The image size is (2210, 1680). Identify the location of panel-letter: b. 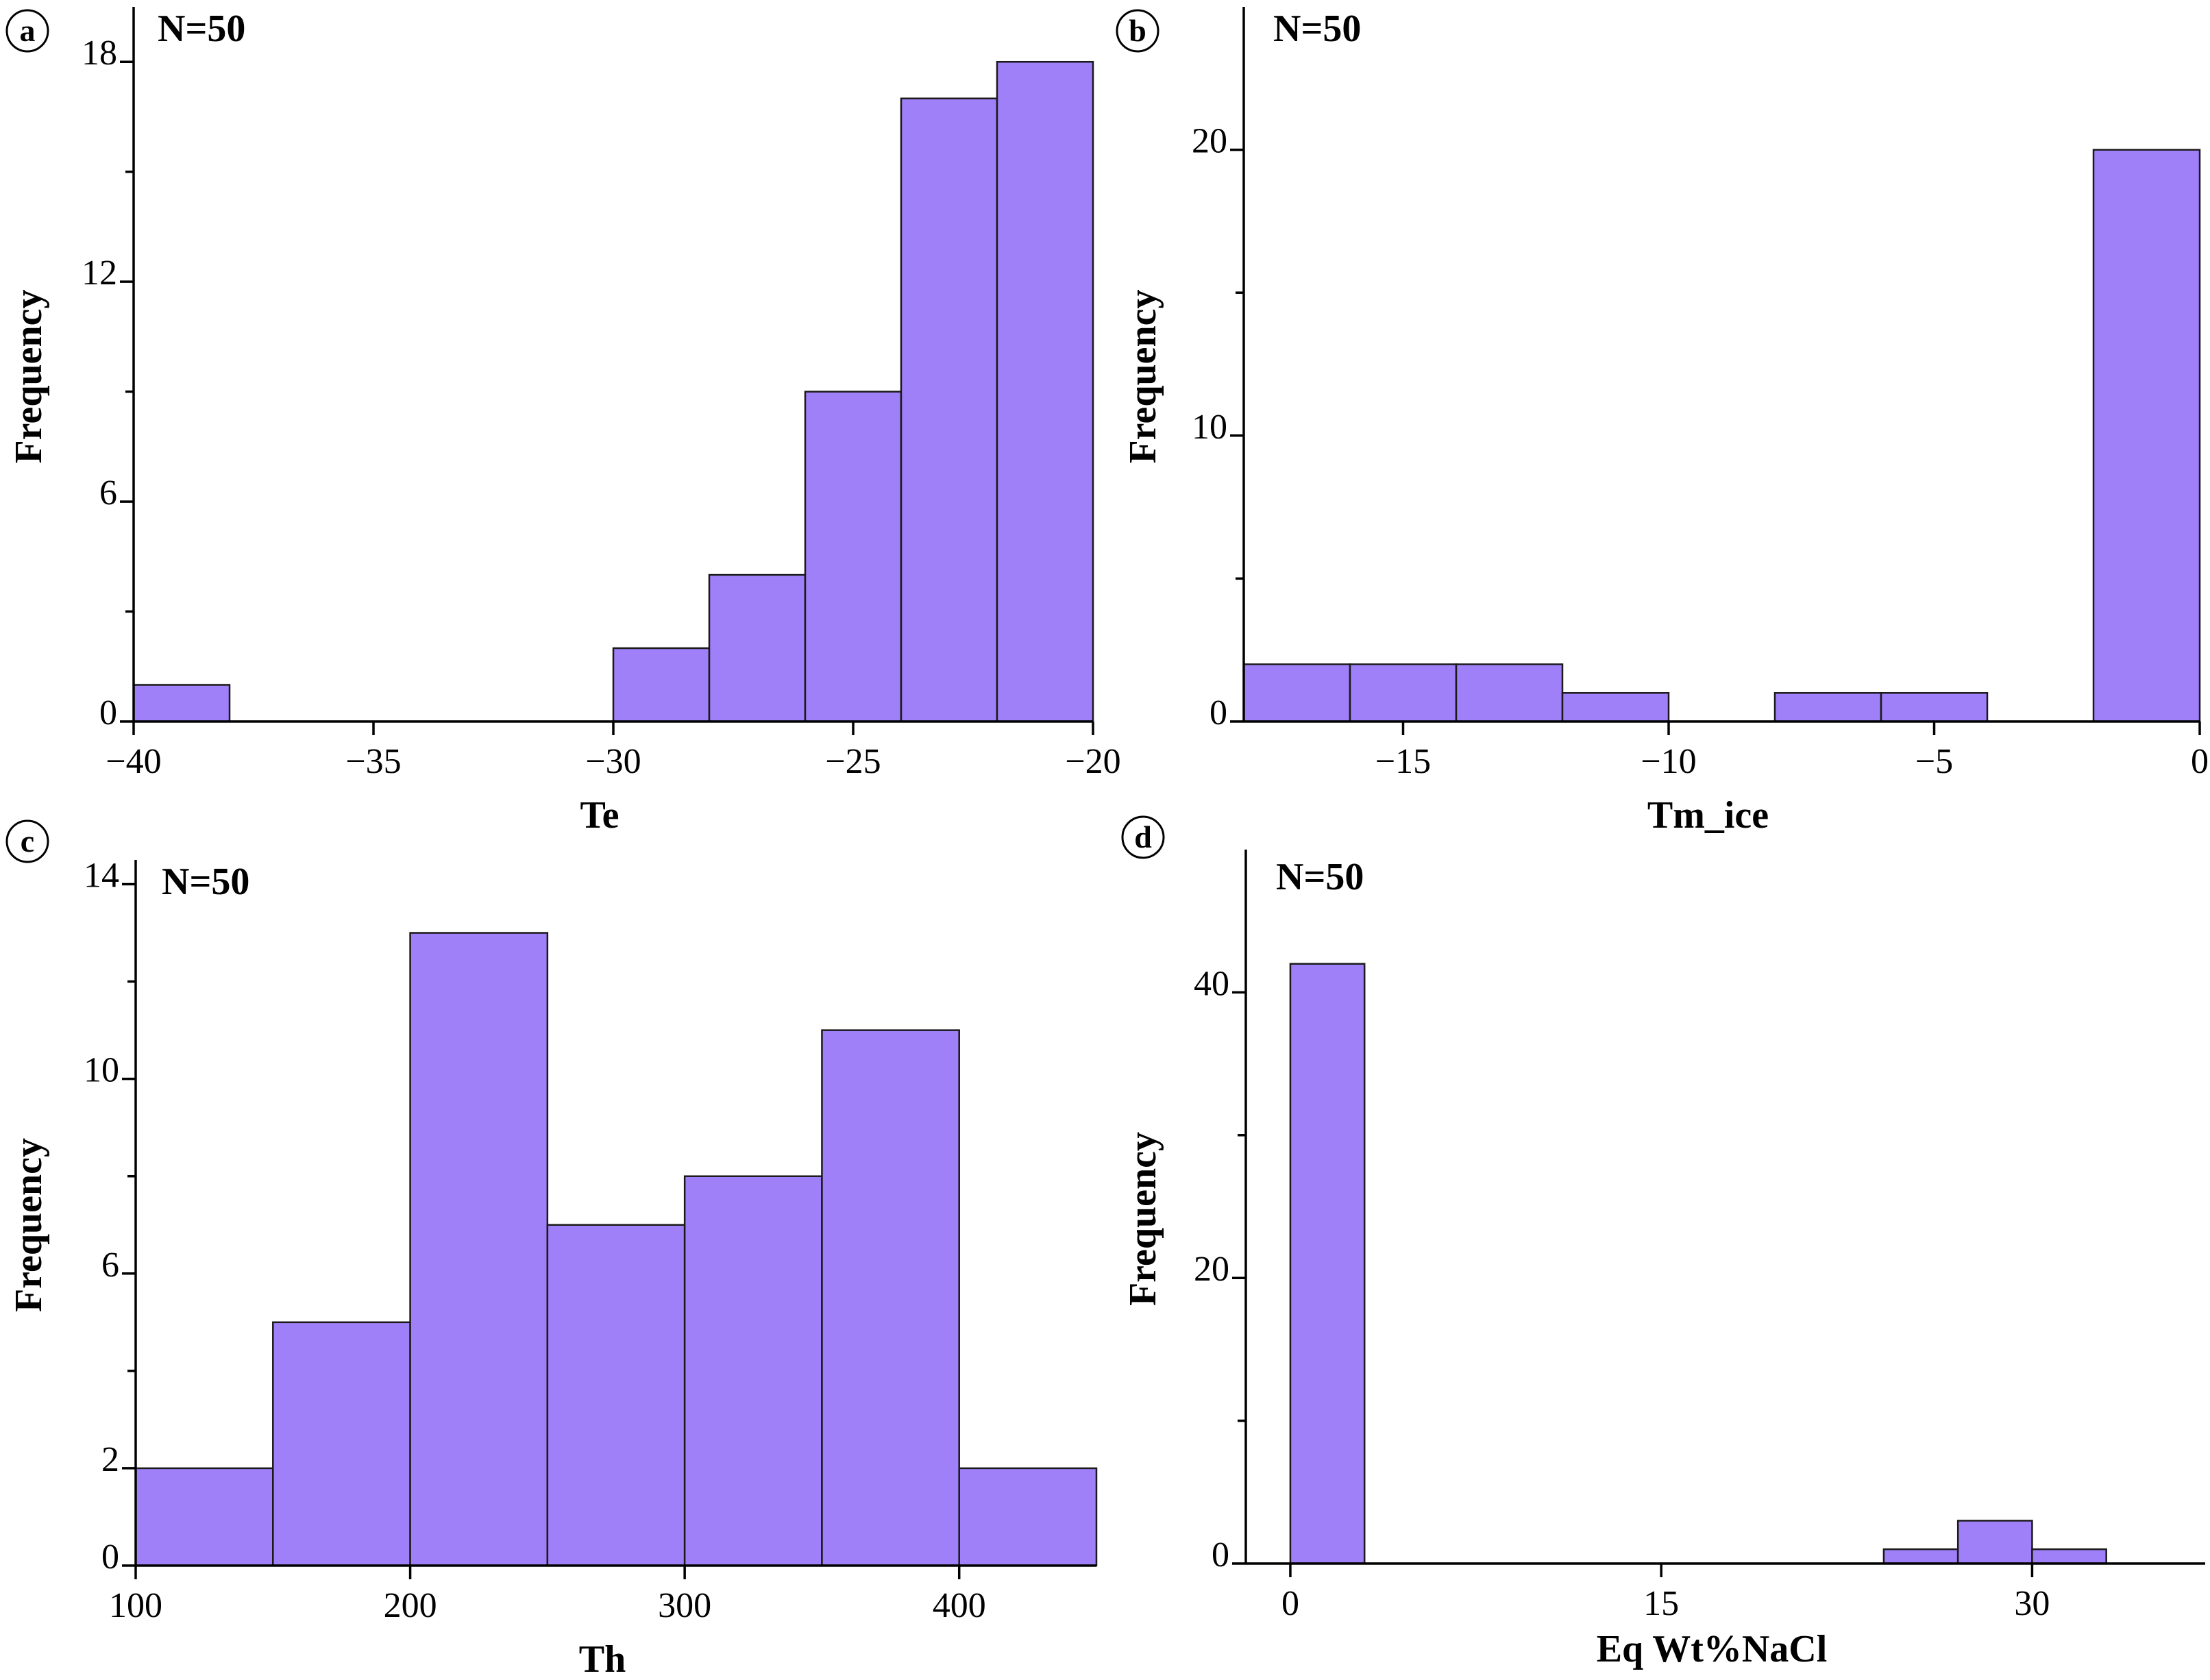
(1137, 30).